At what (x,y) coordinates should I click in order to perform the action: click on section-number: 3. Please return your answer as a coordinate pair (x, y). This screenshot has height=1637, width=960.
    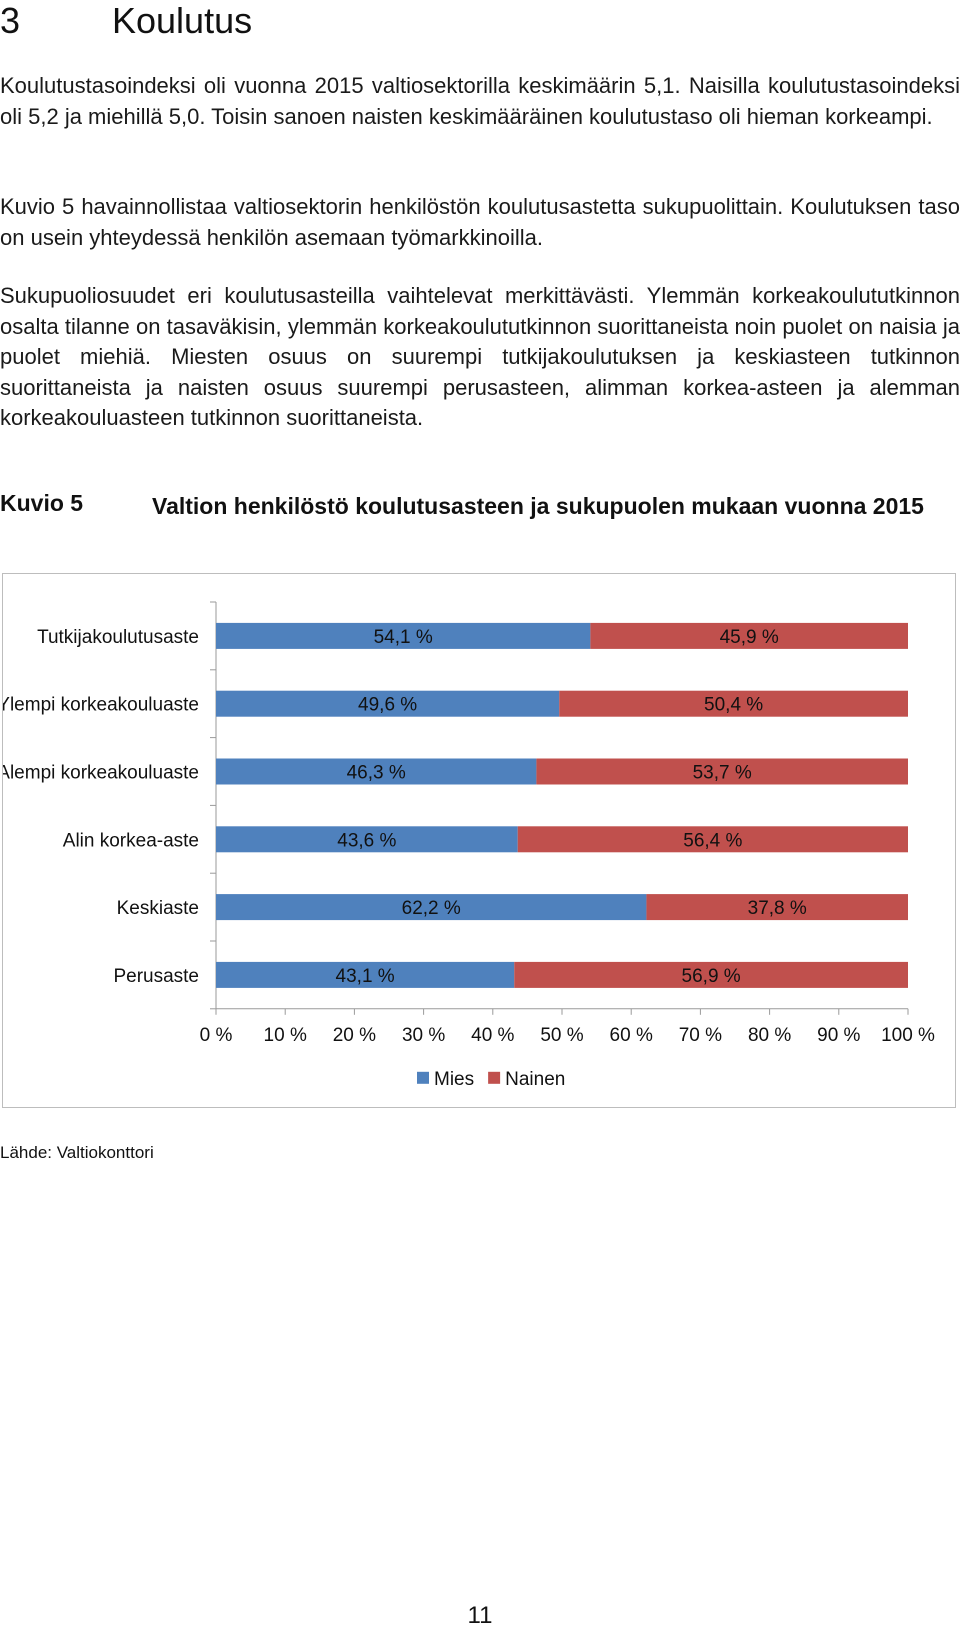
    Looking at the image, I should click on (10, 20).